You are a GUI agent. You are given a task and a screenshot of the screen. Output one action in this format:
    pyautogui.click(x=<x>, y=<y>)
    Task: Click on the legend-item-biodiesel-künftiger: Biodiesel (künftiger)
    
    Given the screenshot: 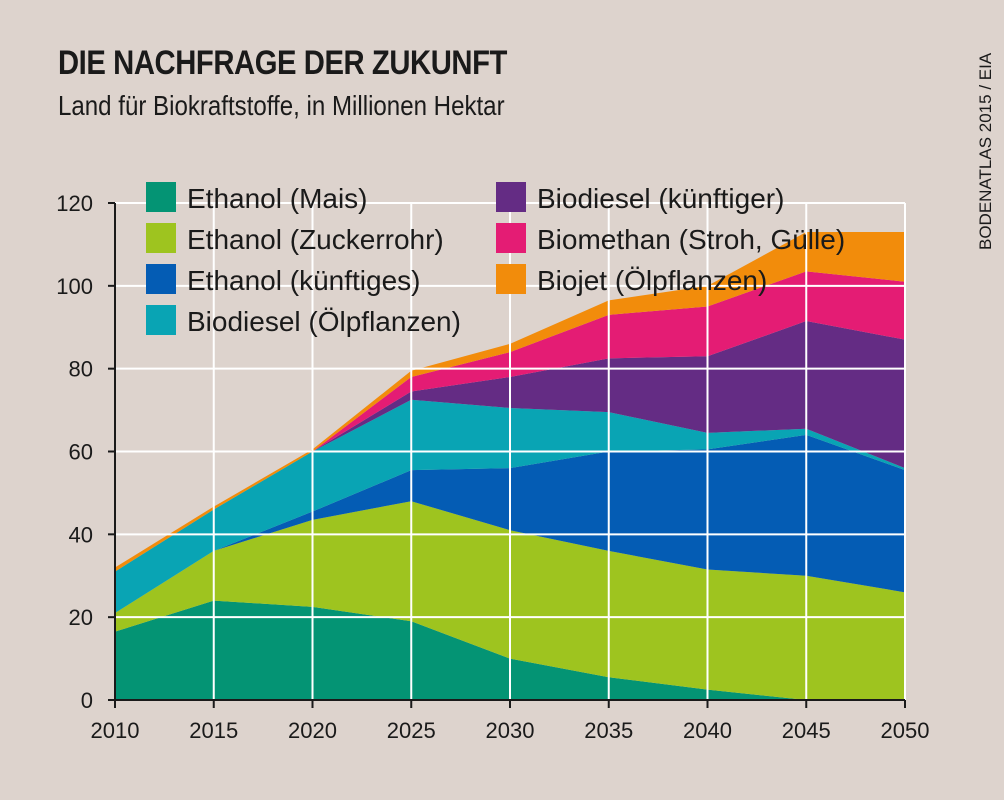 What is the action you would take?
    pyautogui.click(x=640, y=198)
    